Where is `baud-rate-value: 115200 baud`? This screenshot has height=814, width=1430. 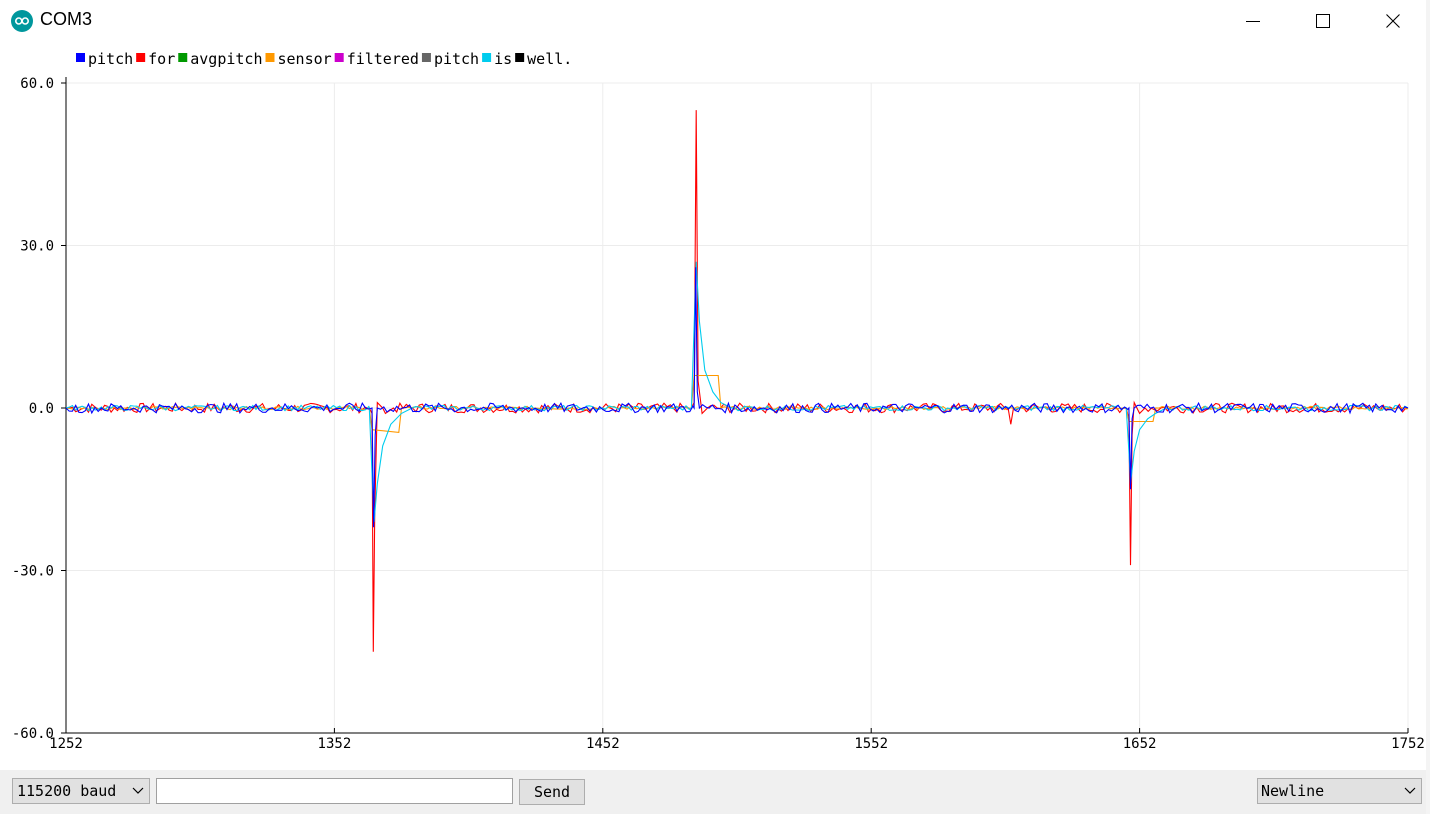
baud-rate-value: 115200 baud is located at coordinates (67, 791).